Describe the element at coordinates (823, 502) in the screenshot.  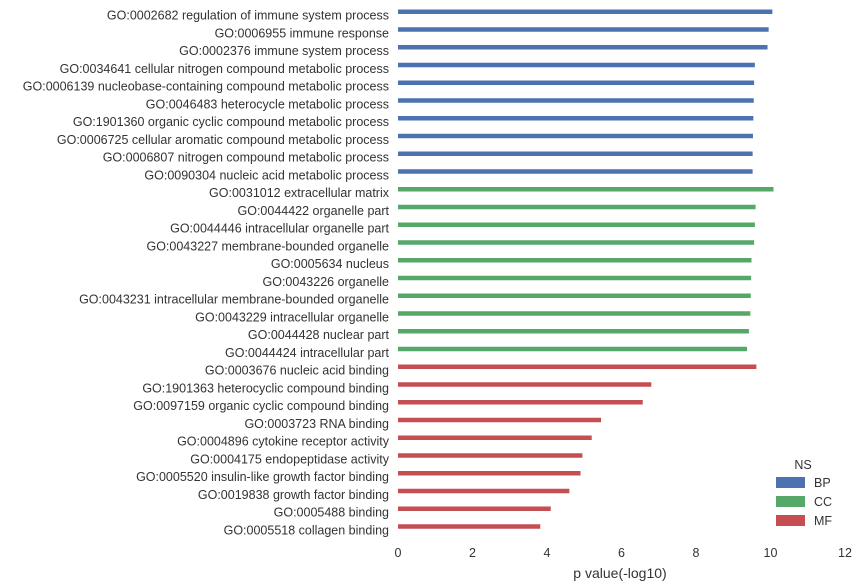
I see `legend-label-cc: CC` at that location.